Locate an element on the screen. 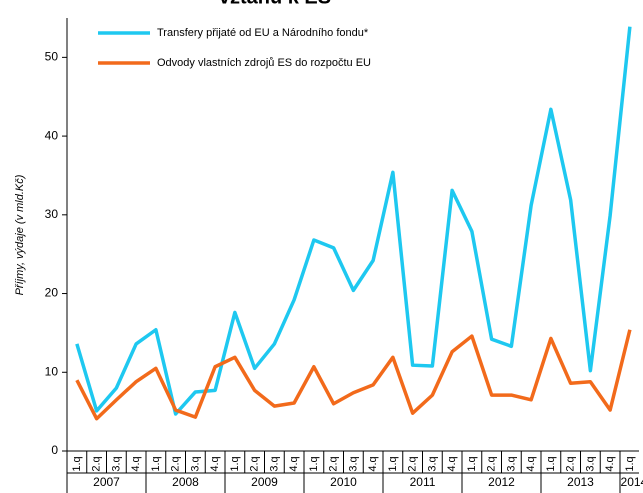 This screenshot has width=643, height=493. y-axis-label: Příjmy, výdaje (v mld.Kč) is located at coordinates (20, 234).